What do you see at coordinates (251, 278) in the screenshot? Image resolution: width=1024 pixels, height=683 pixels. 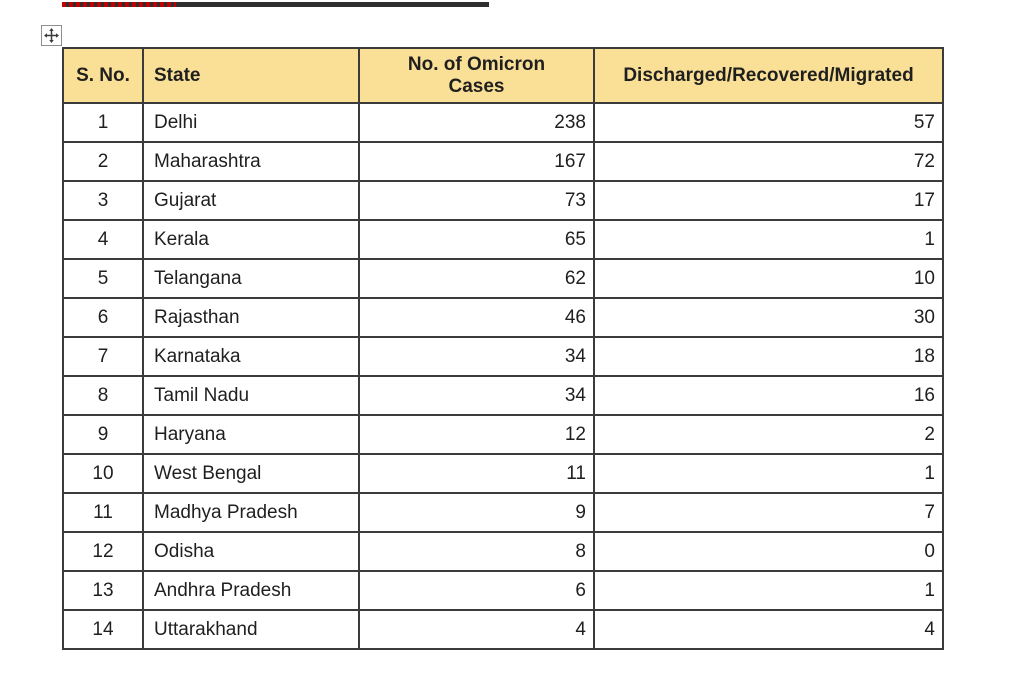 I see `cell-state: Telangana` at bounding box center [251, 278].